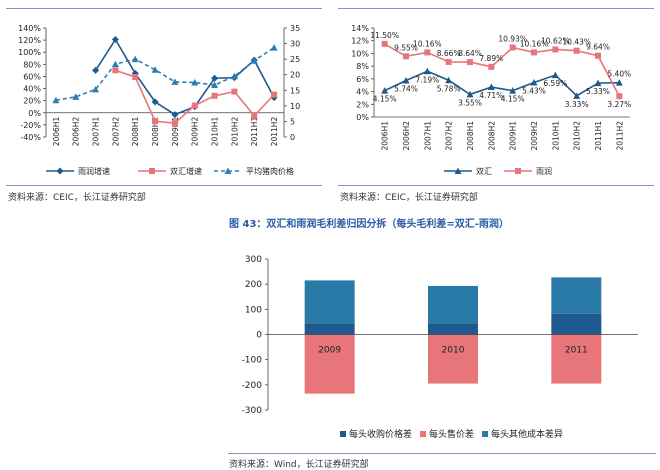  I want to click on y-tick-label: 10%, so click(360, 53).